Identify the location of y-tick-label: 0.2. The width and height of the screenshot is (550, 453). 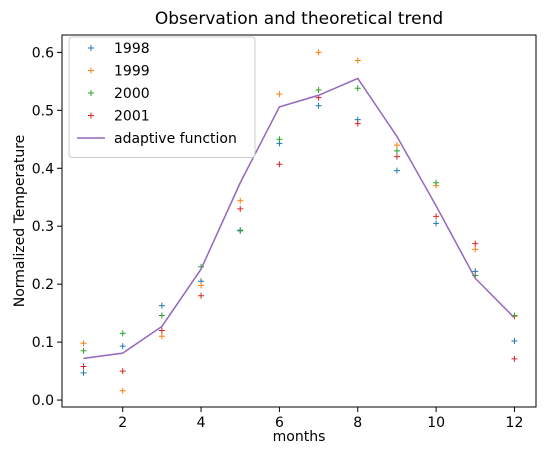
(43, 285).